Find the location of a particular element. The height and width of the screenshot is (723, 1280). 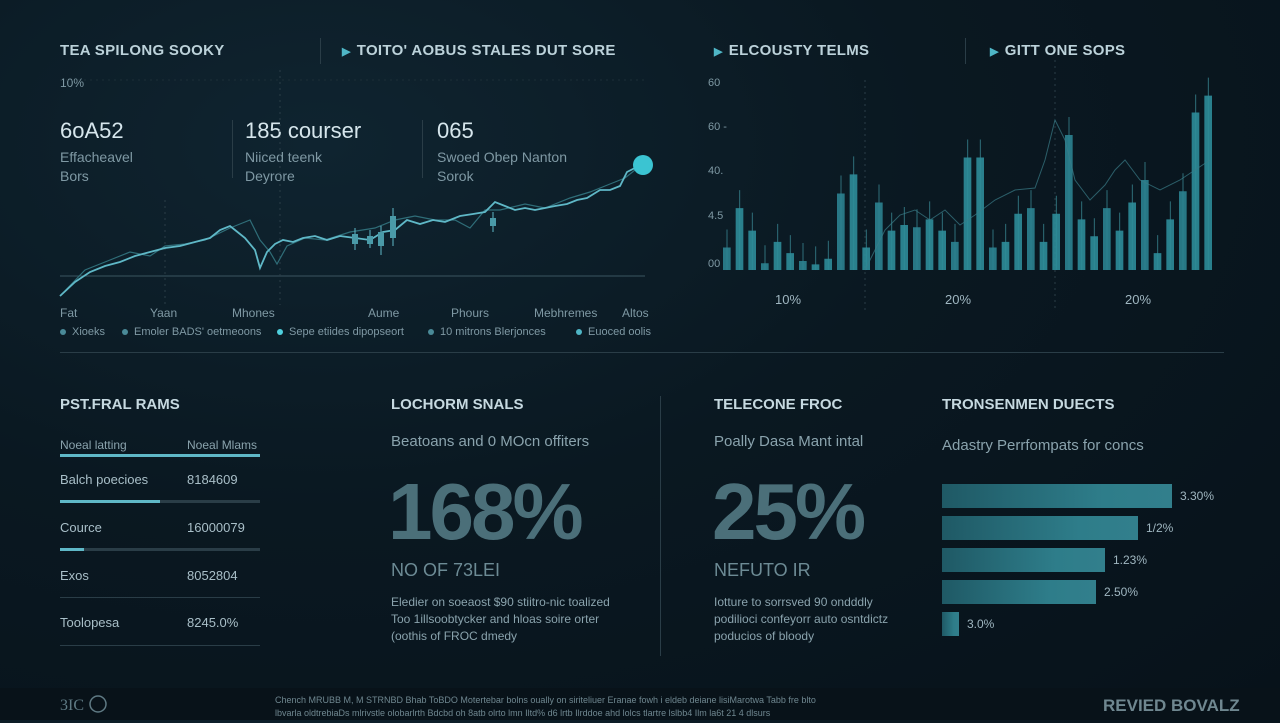

panel-subtitle: Adastry Perrfompats for concs is located at coordinates (1043, 445).